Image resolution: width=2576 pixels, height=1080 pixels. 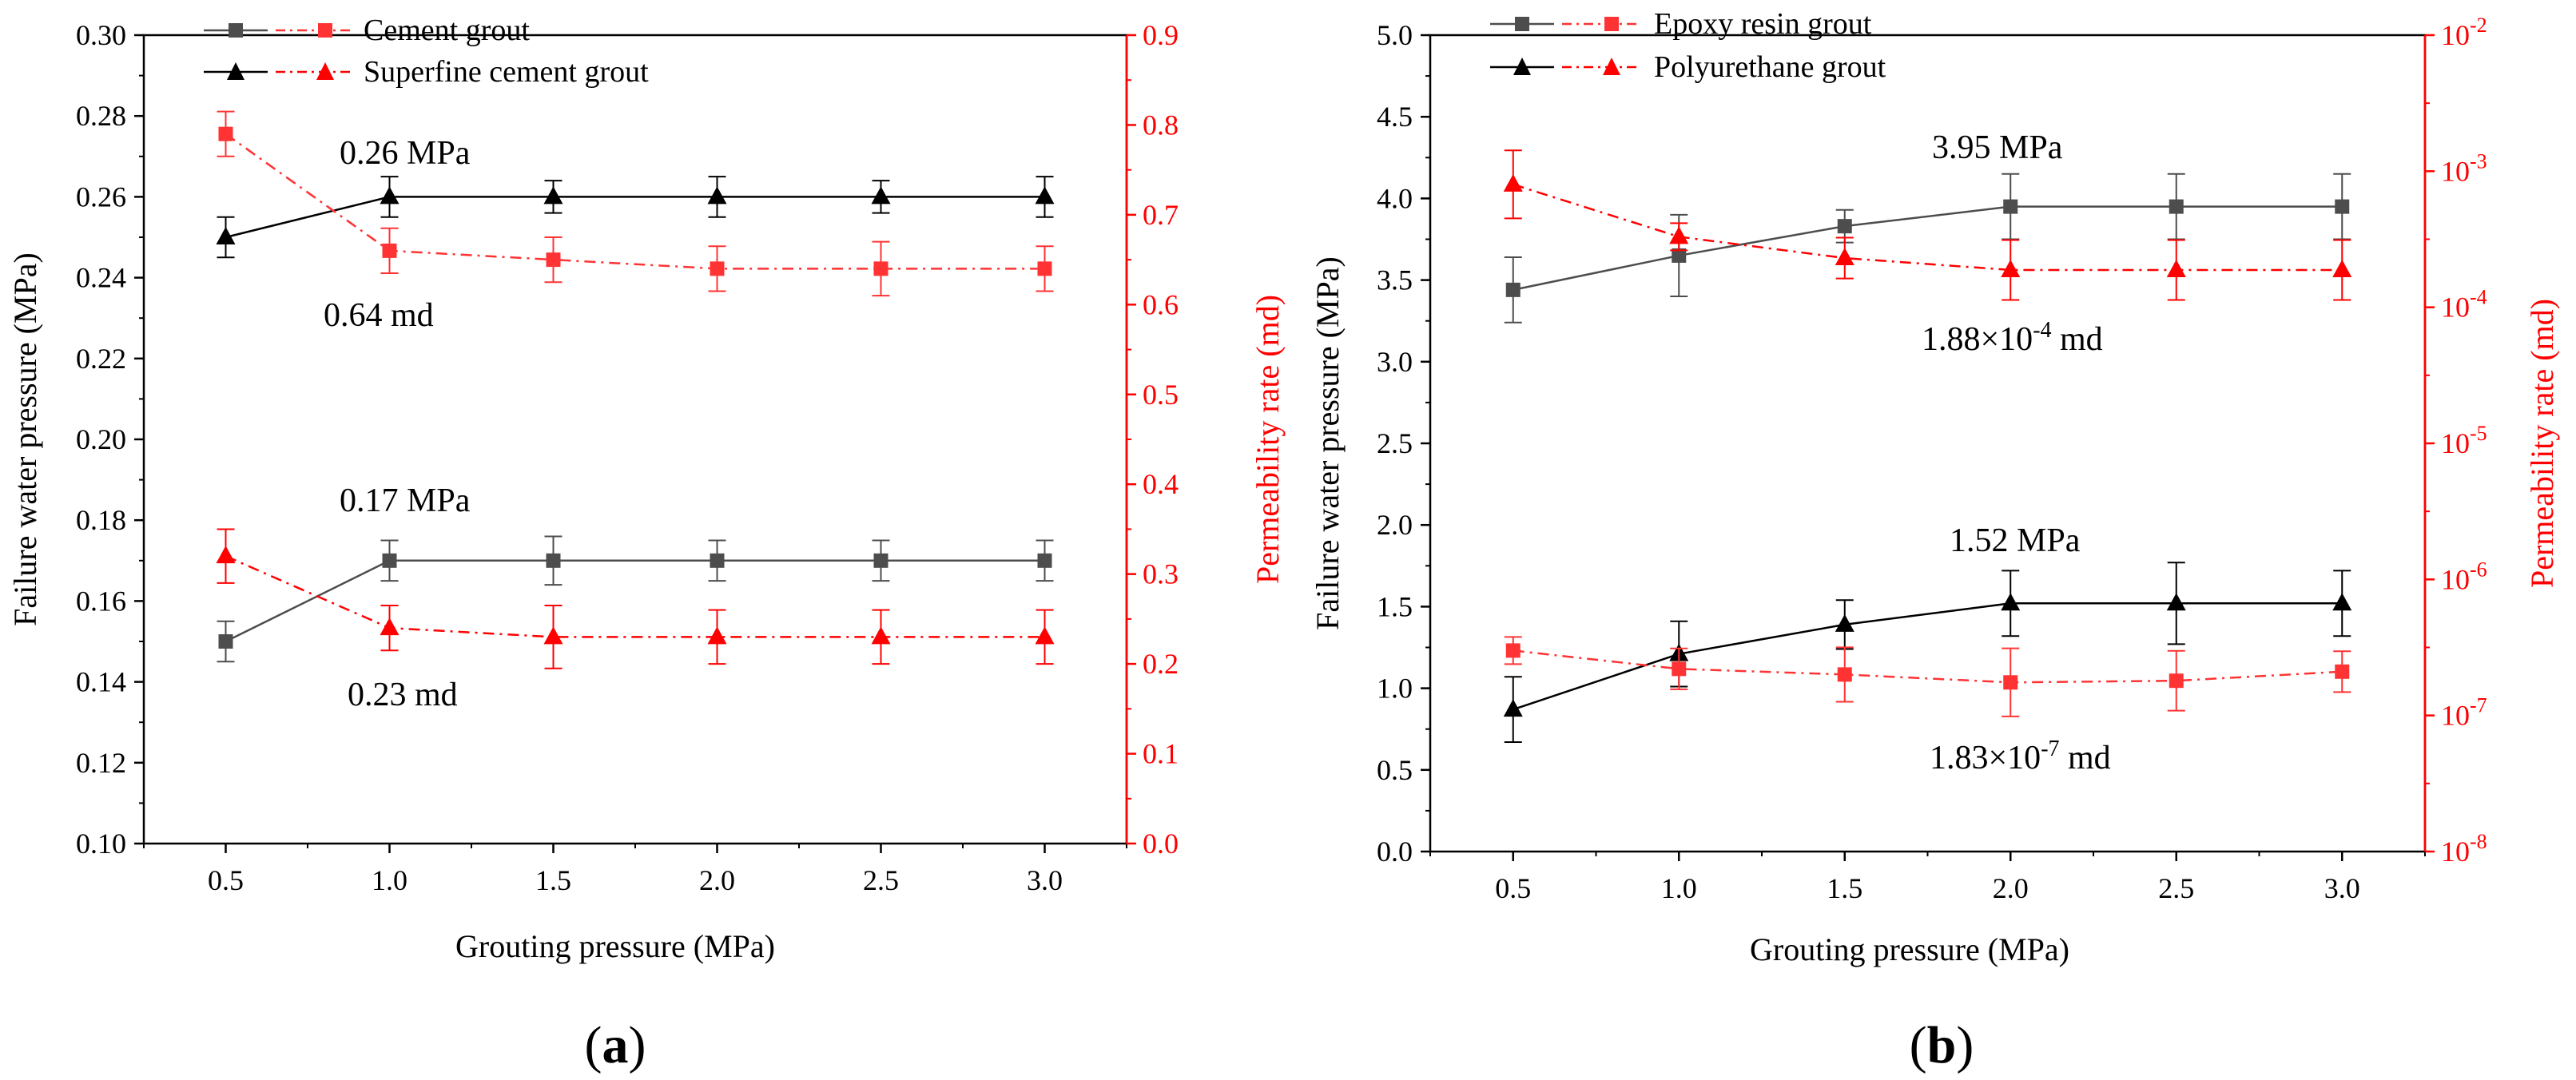 I want to click on y-tick-label-b: 3.0, so click(x=1395, y=362).